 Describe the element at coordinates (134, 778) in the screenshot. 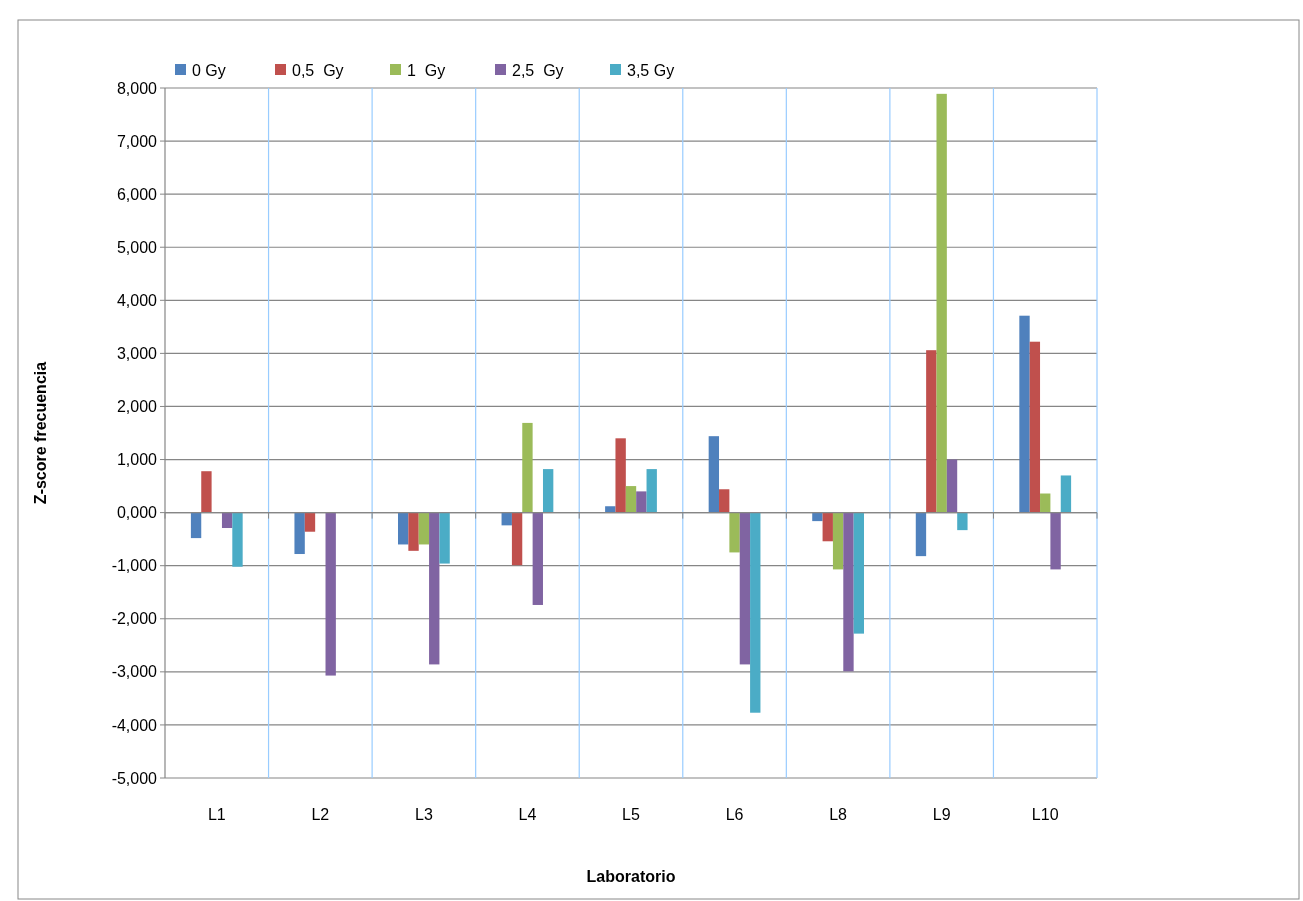

I see `y-tick-label: -5,000` at that location.